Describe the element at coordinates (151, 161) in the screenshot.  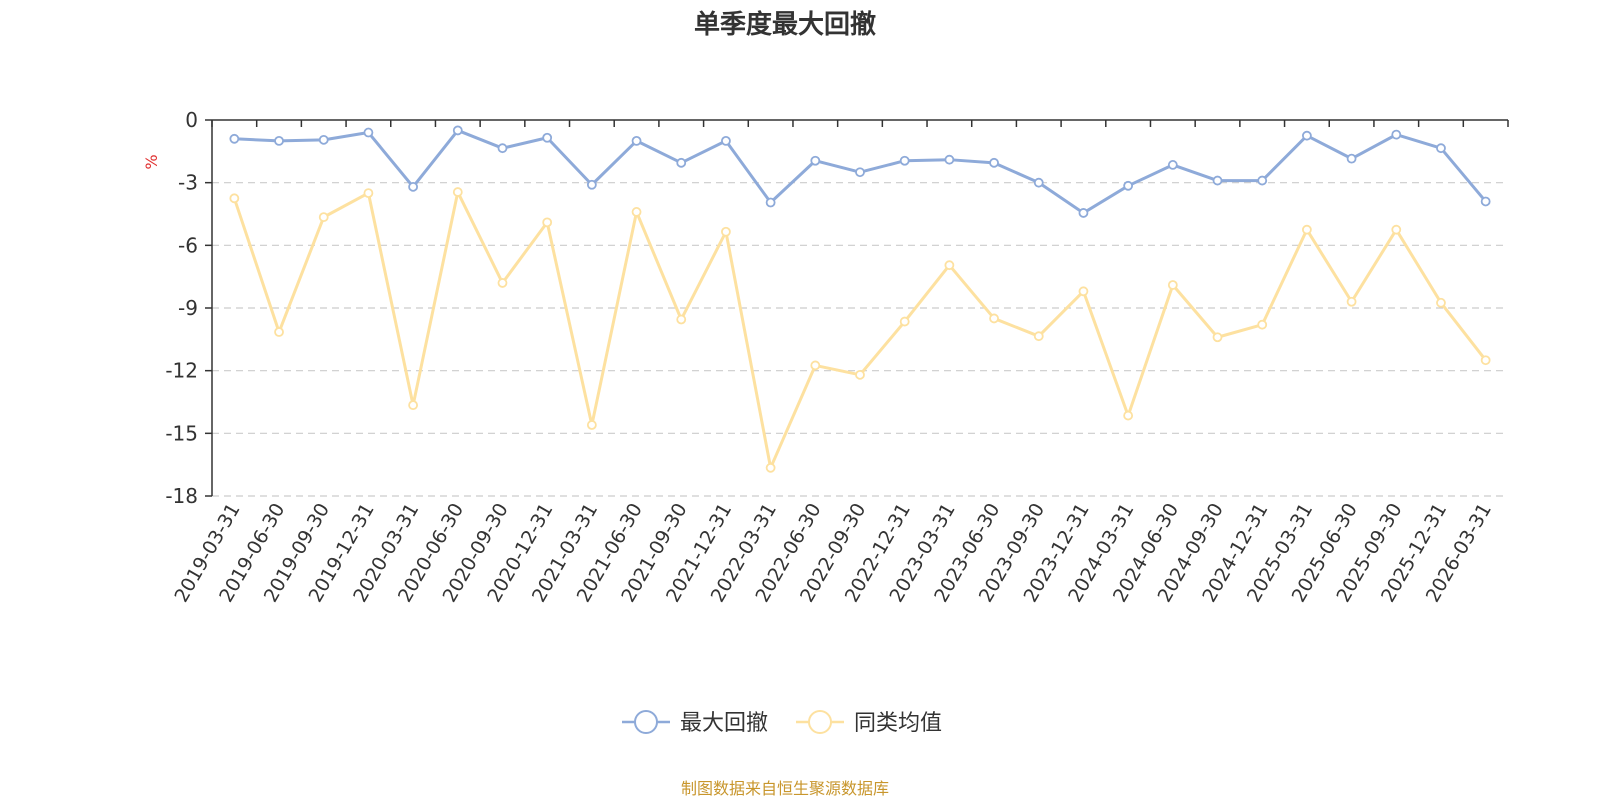
I see `y-axis-unit: %` at that location.